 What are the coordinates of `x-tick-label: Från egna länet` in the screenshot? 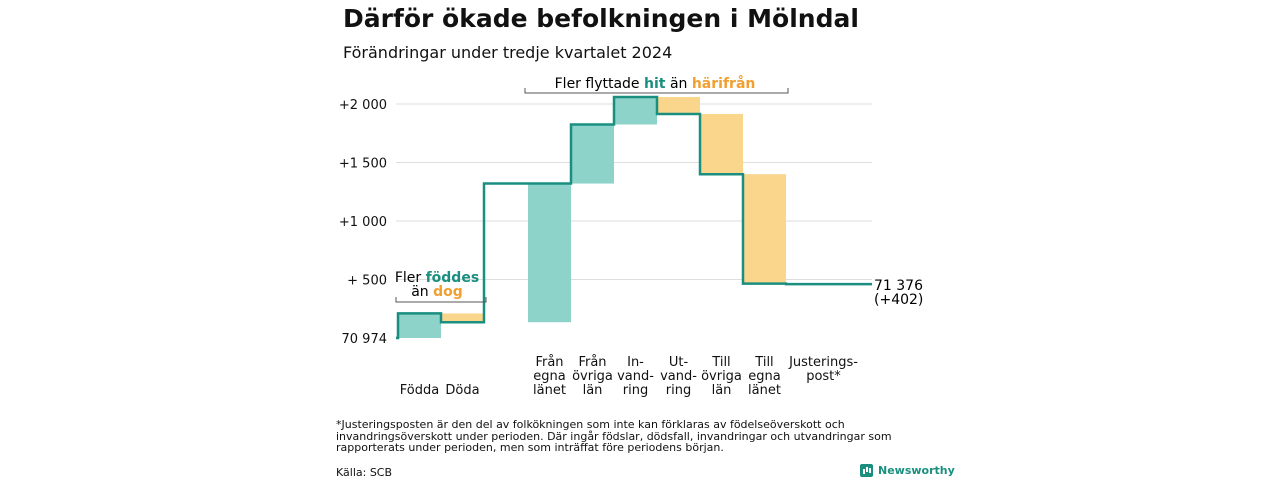 It's located at (549, 376).